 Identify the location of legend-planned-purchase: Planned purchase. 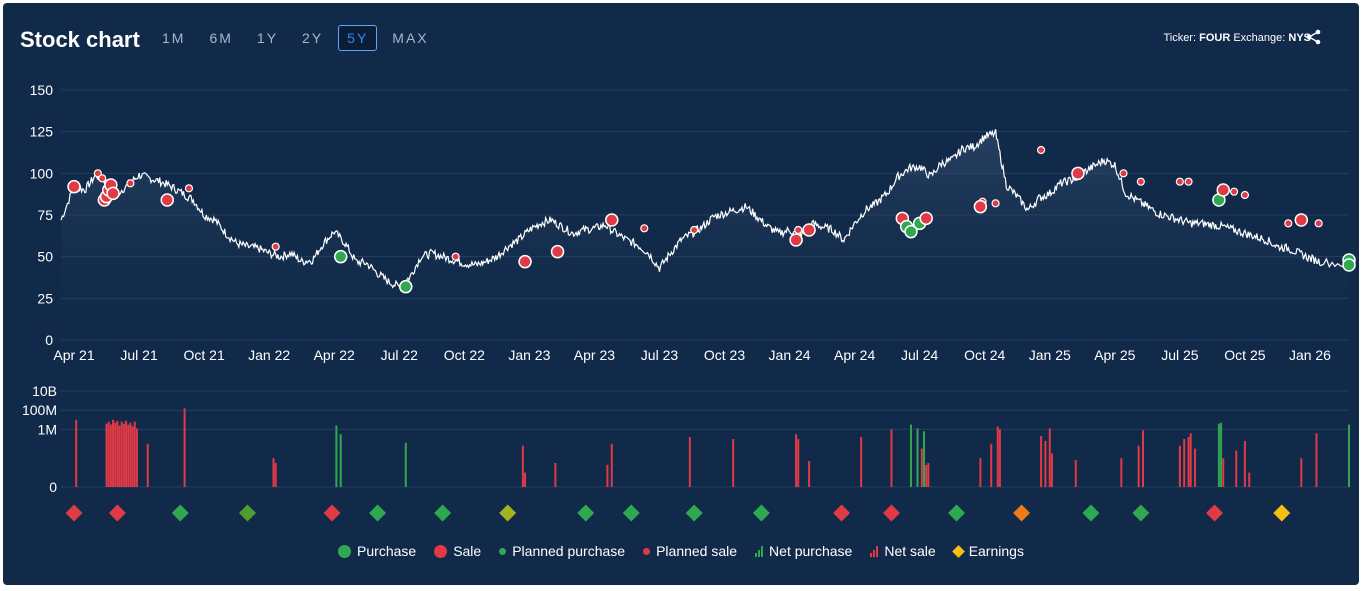
(562, 551).